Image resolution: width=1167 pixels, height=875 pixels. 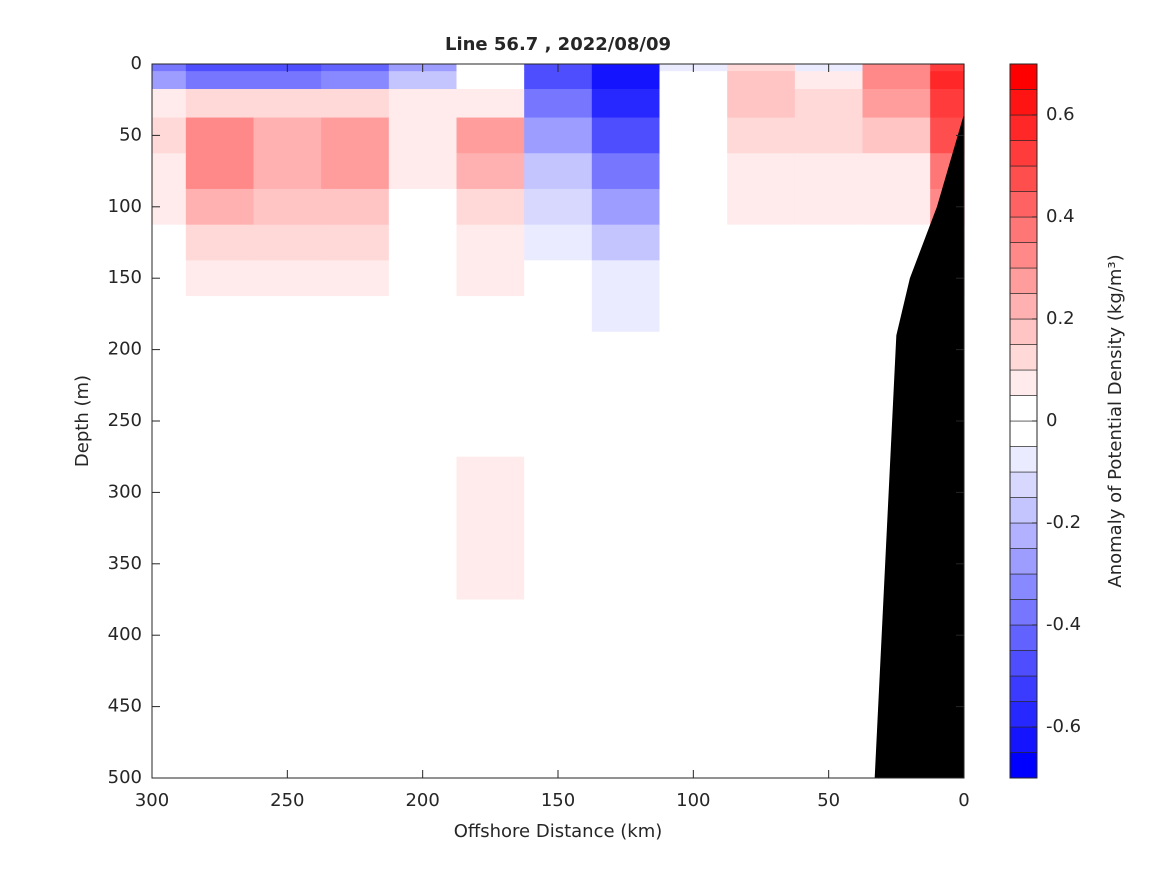 What do you see at coordinates (1063, 726) in the screenshot?
I see `colorbar-tick-label: -0.6` at bounding box center [1063, 726].